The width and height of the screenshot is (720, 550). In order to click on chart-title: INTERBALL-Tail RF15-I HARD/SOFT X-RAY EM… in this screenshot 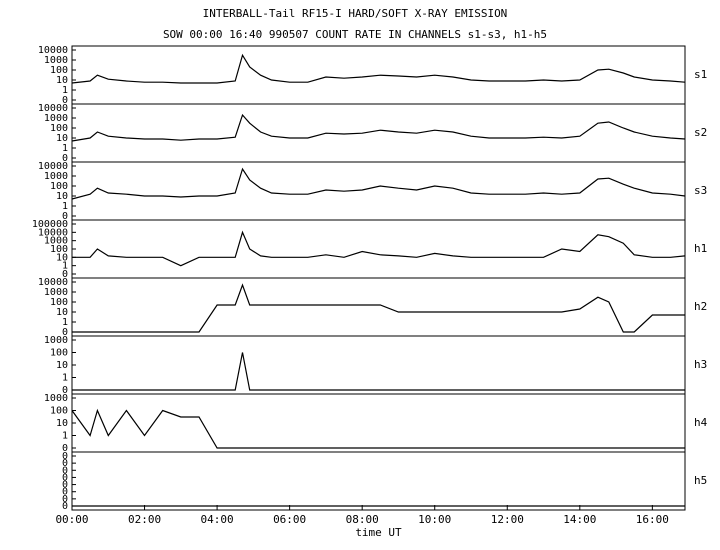, I will do `click(355, 13)`.